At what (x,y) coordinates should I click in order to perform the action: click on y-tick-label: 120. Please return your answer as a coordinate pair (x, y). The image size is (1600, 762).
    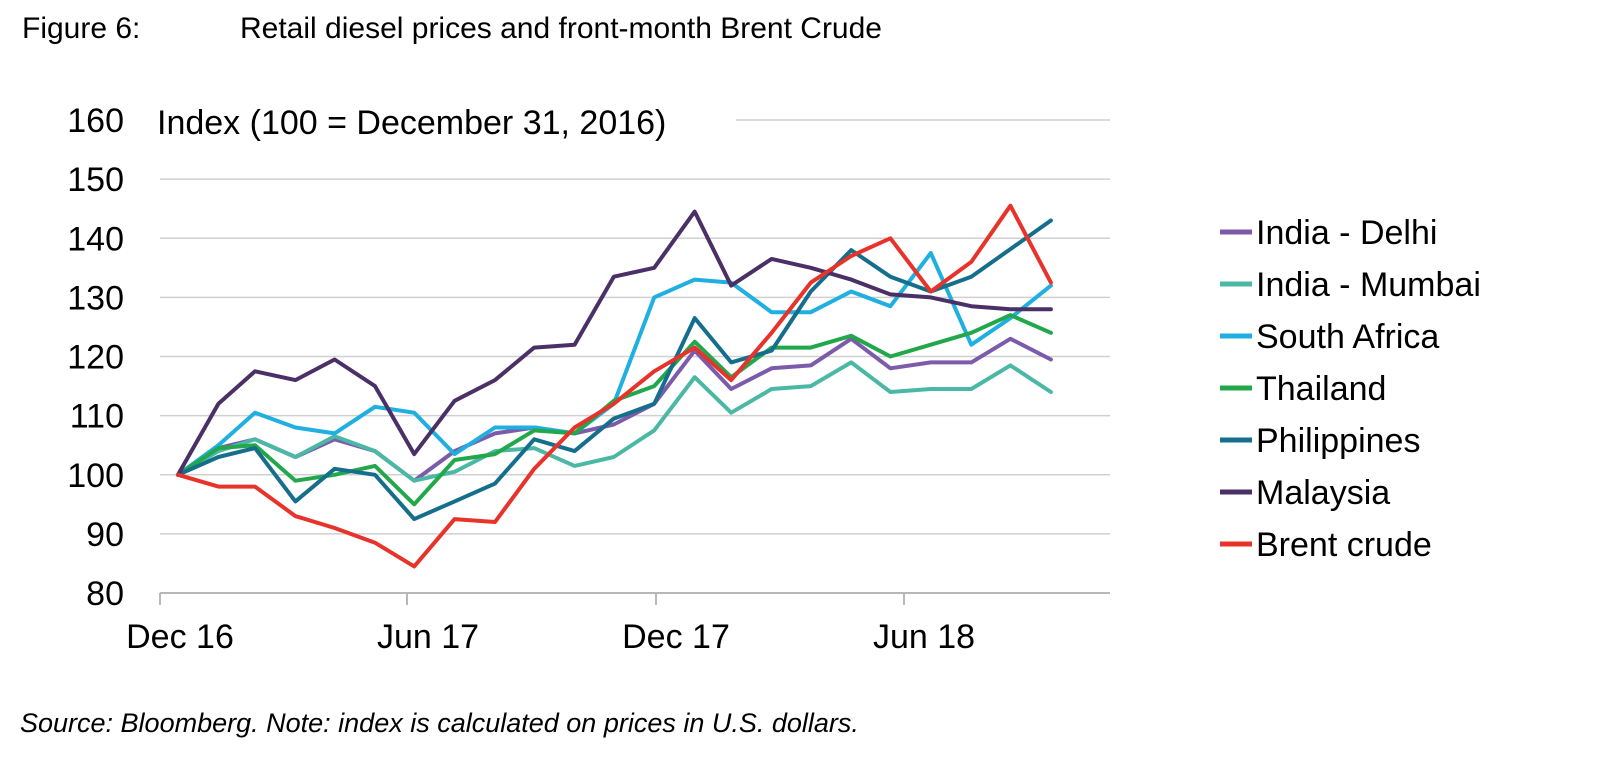
    Looking at the image, I should click on (95, 358).